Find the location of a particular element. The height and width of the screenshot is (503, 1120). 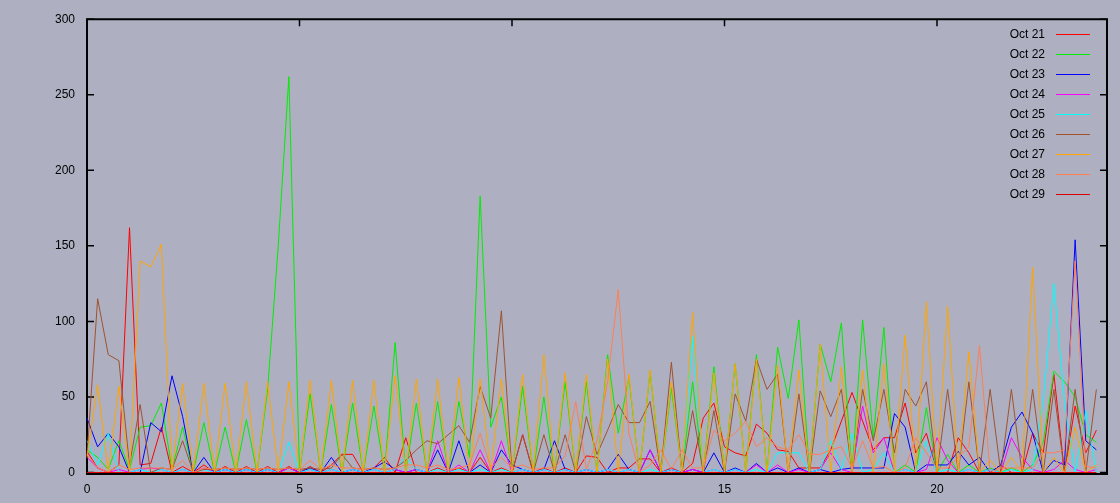

x-tick-label: 0 is located at coordinates (87, 489).